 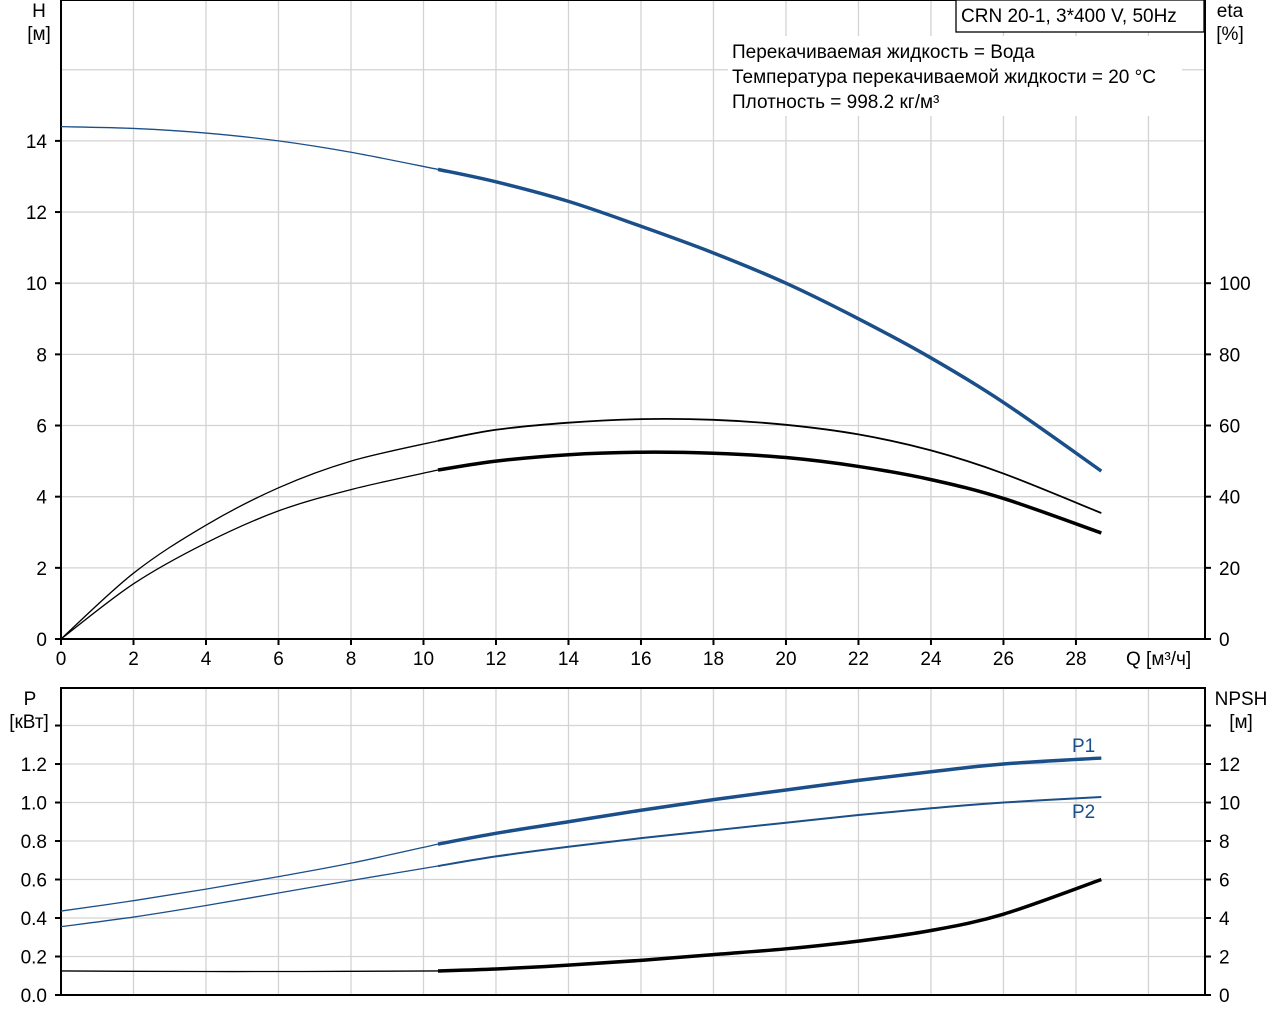 I want to click on y-tick-label: 1.0, so click(x=34, y=804).